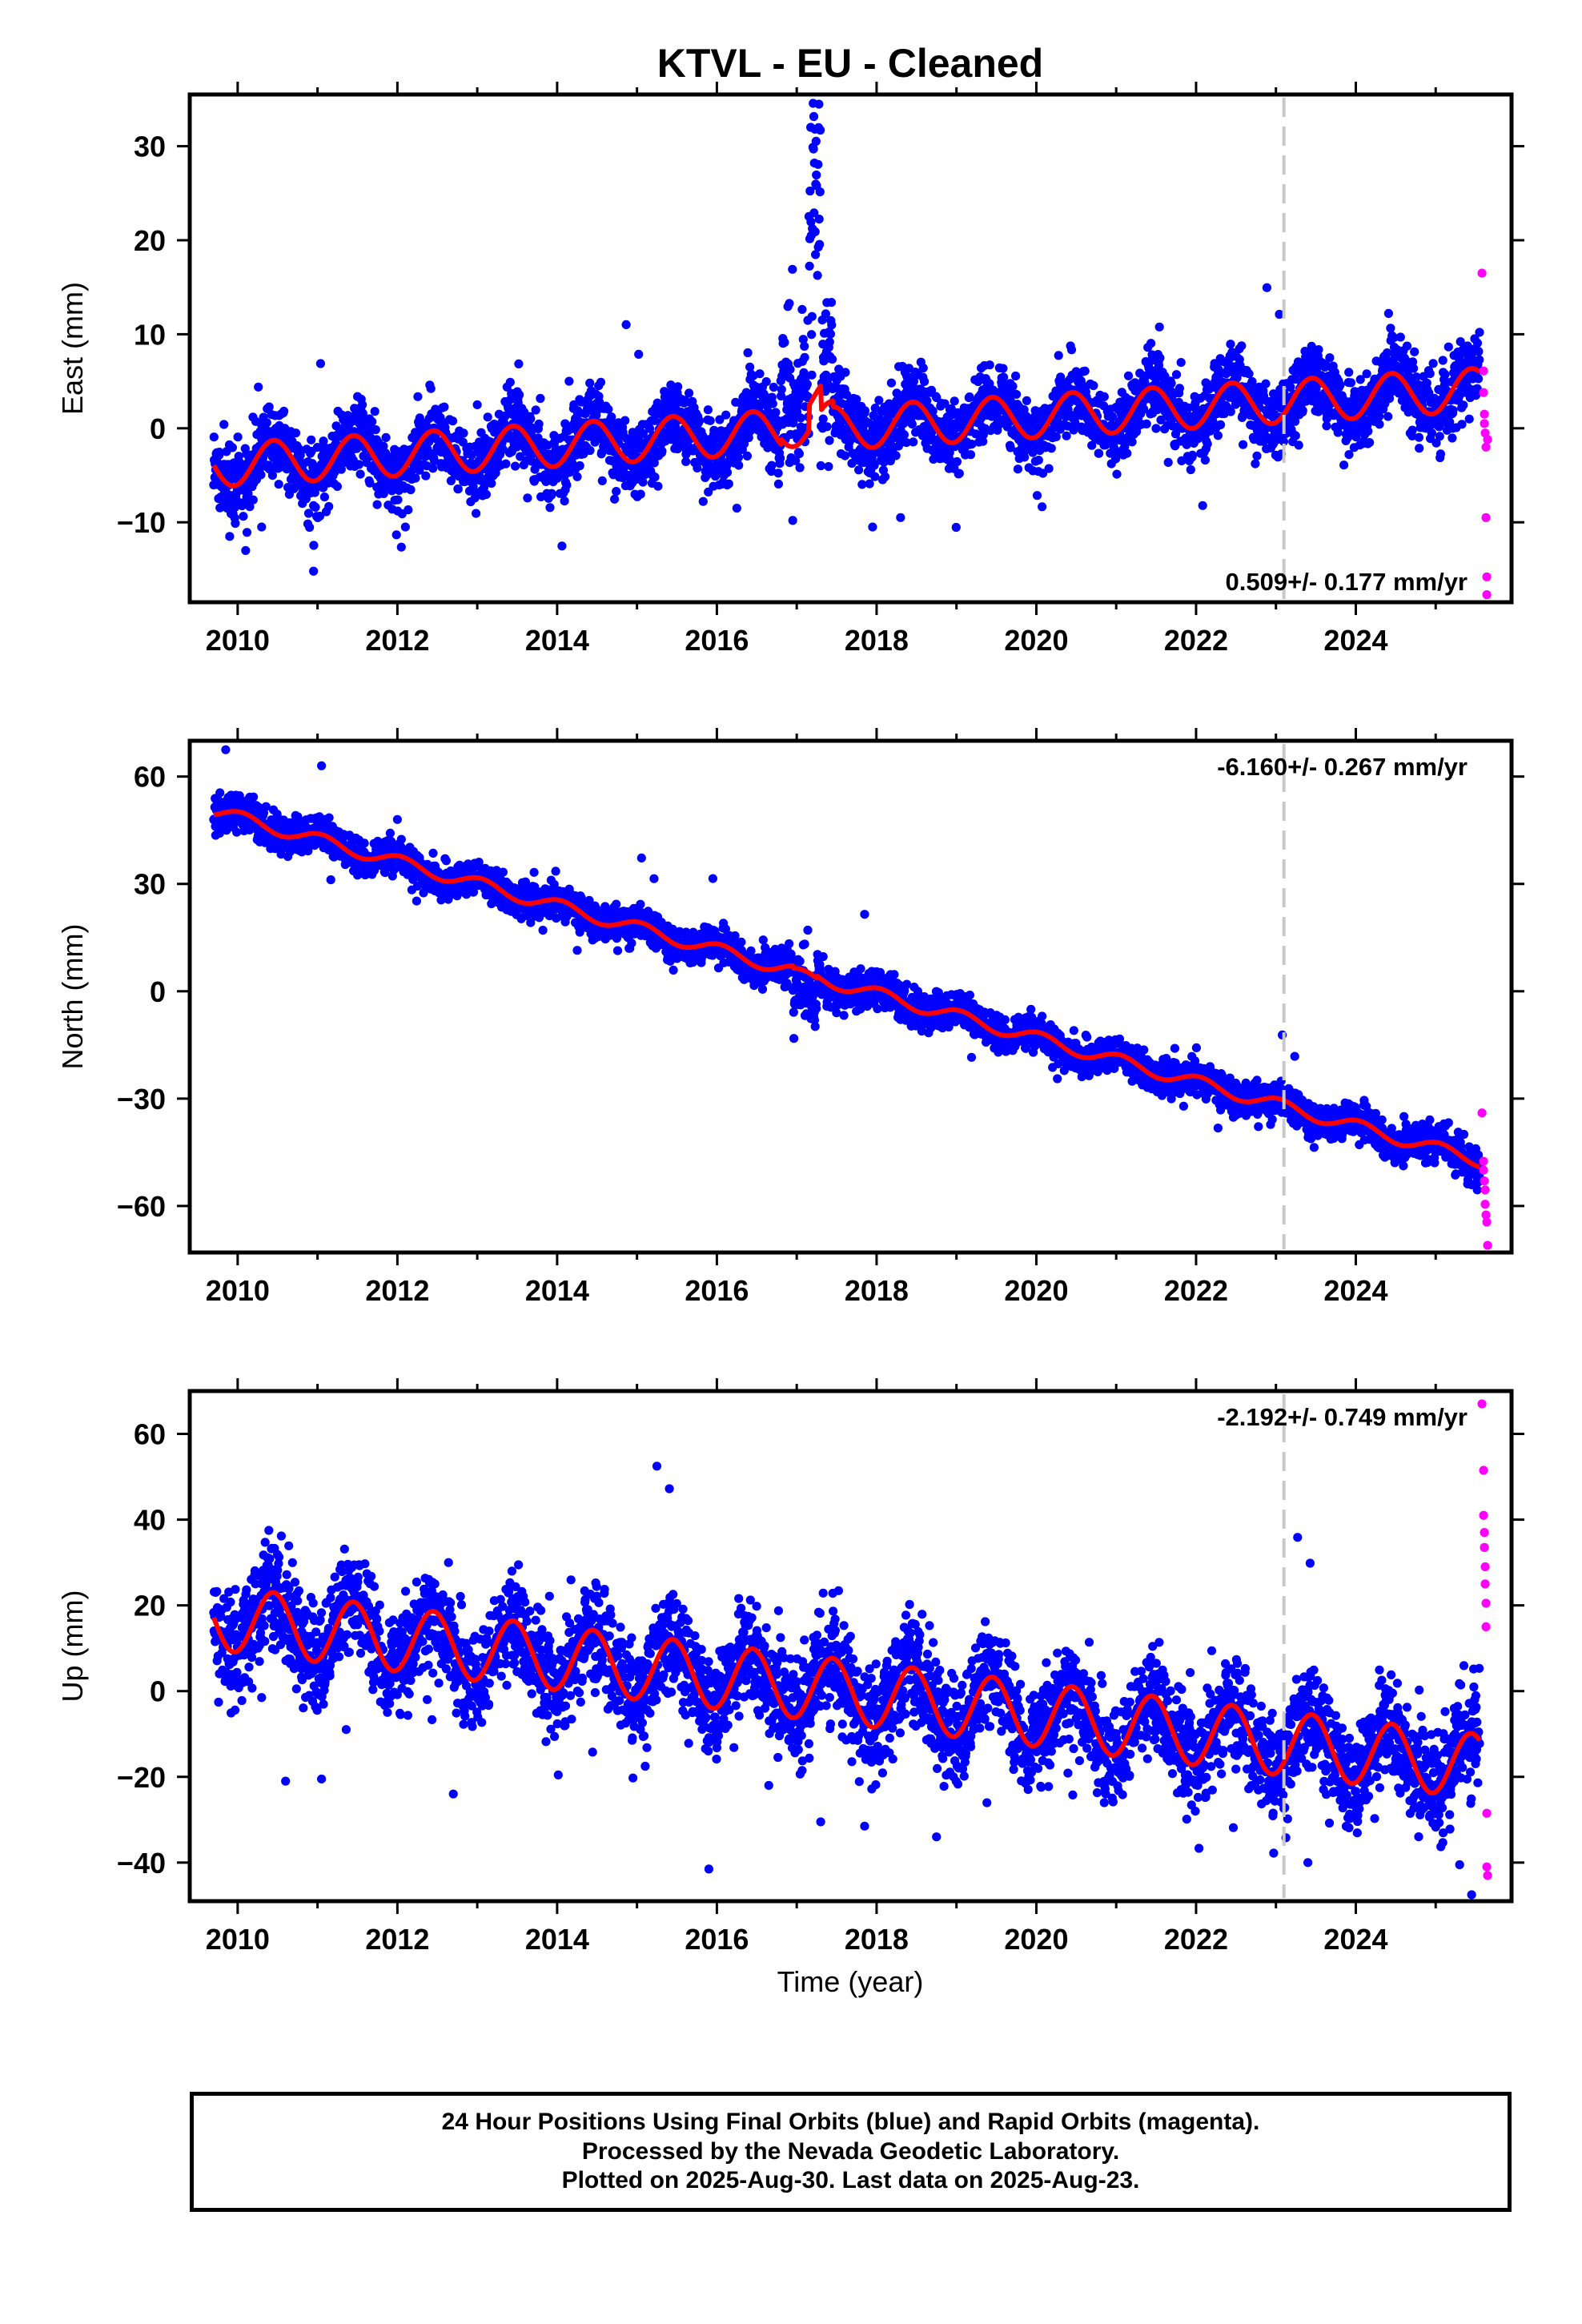 The image size is (1582, 2324). Describe the element at coordinates (1482, 273) in the screenshot. I see `rapid-orbit-point` at that location.